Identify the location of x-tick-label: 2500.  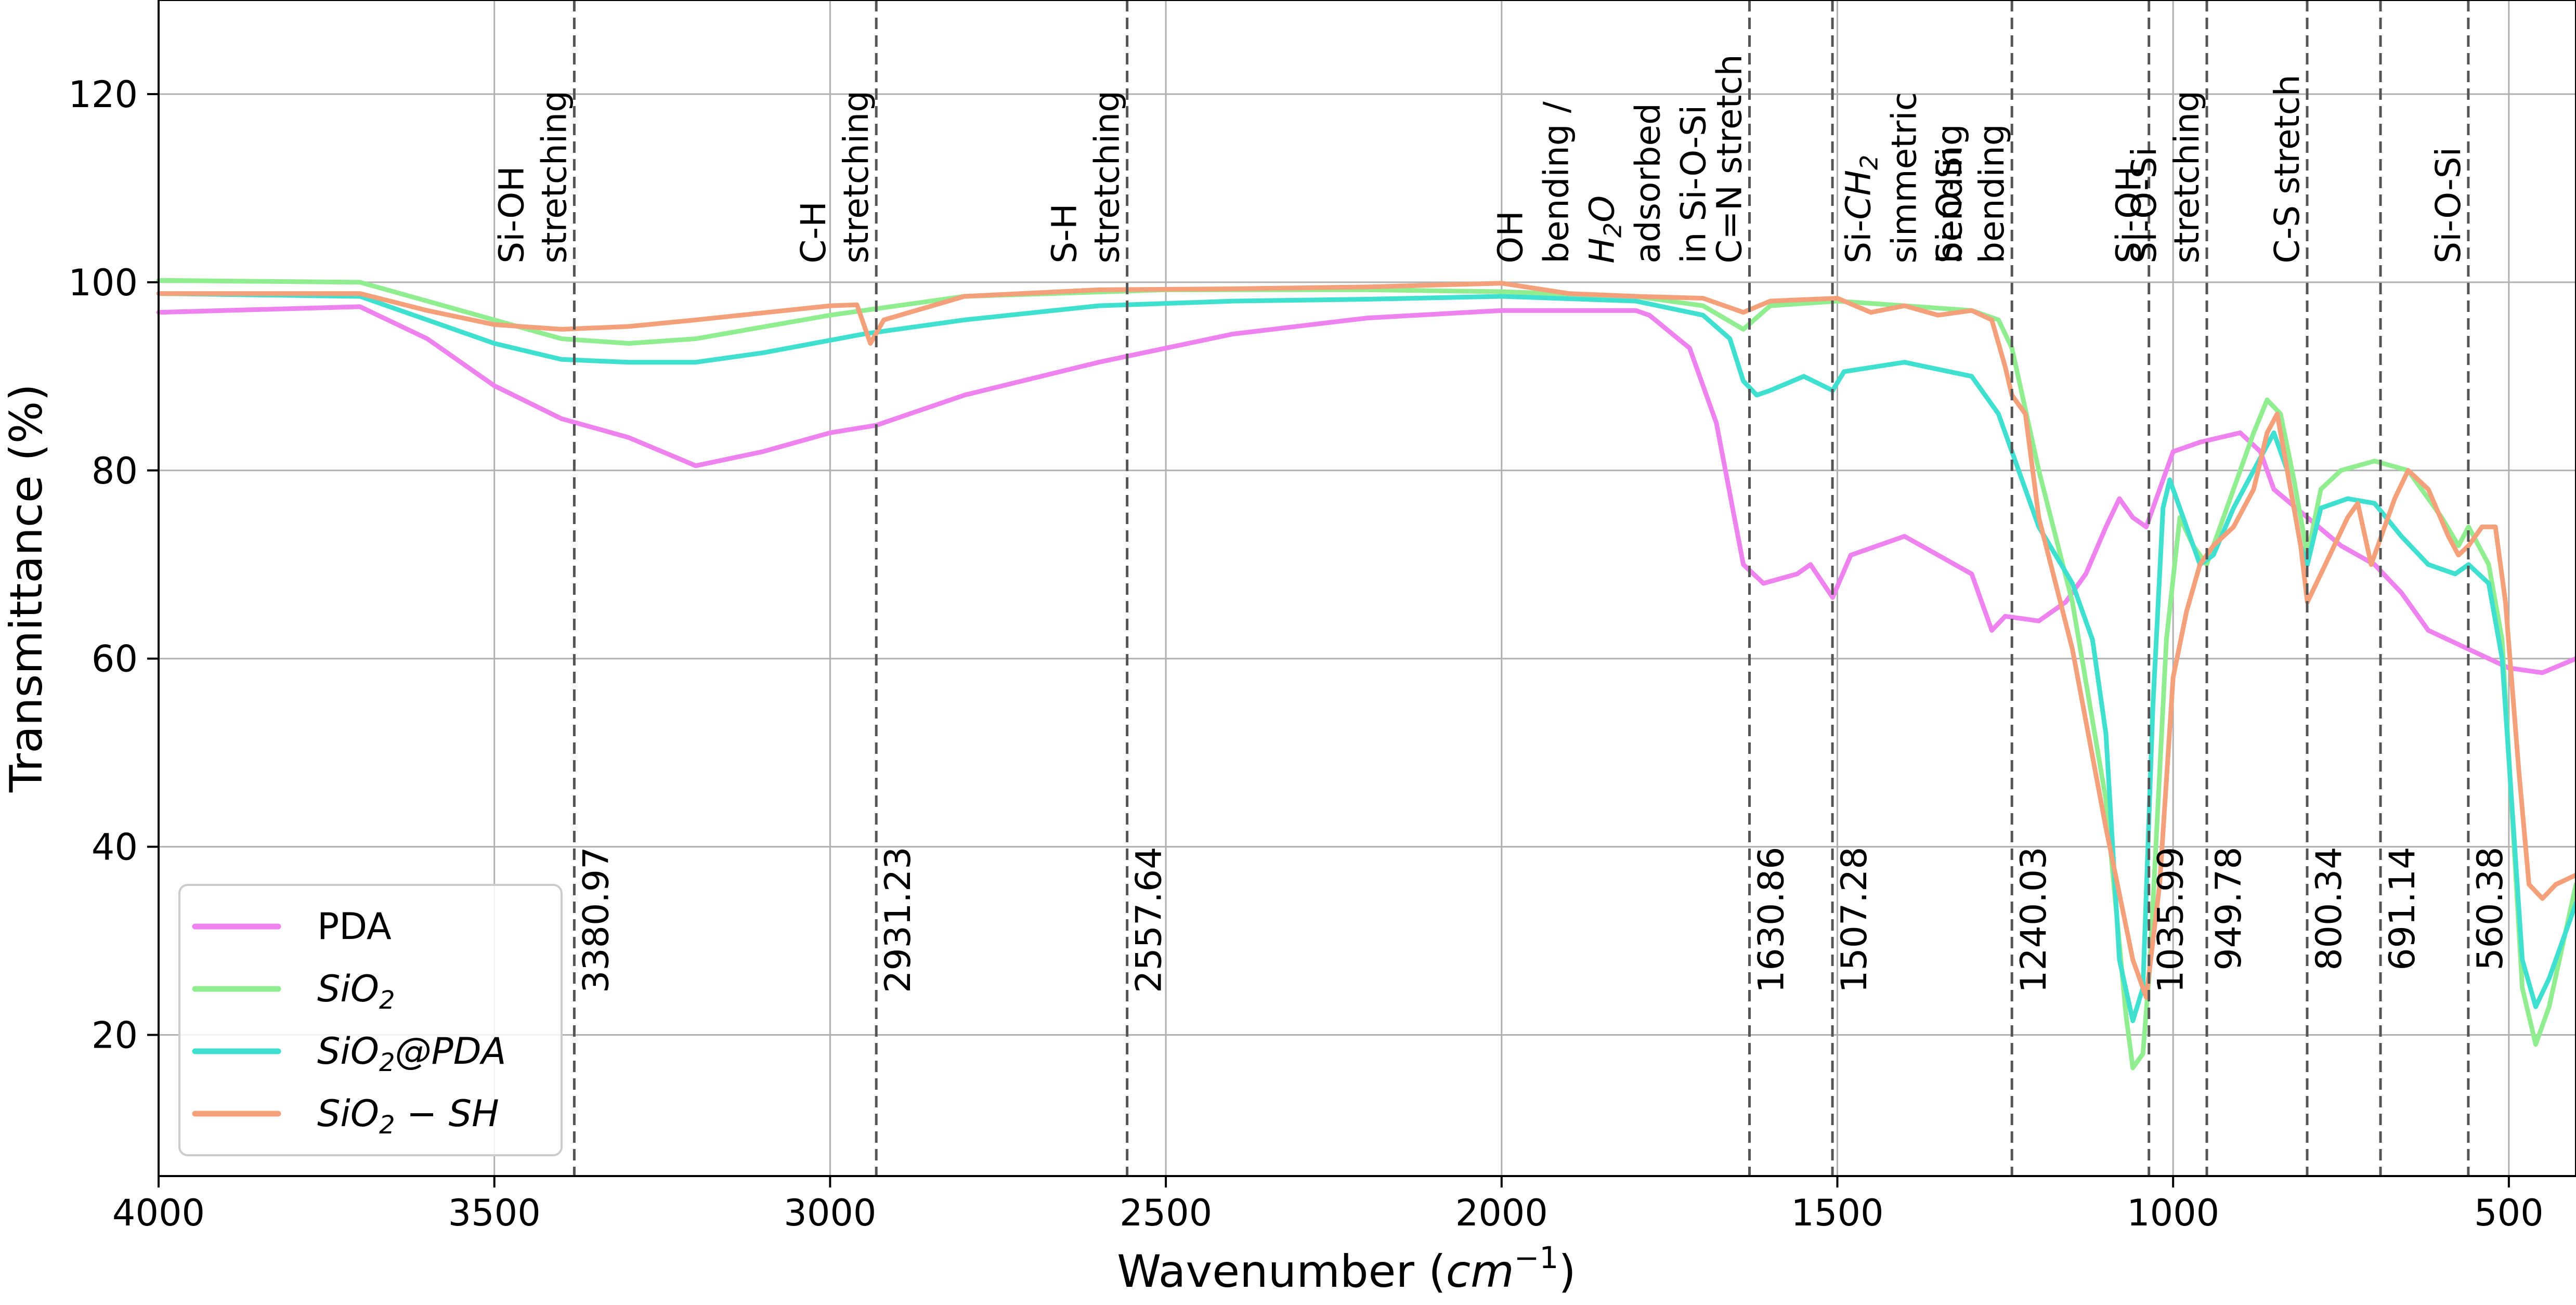
(1166, 1213).